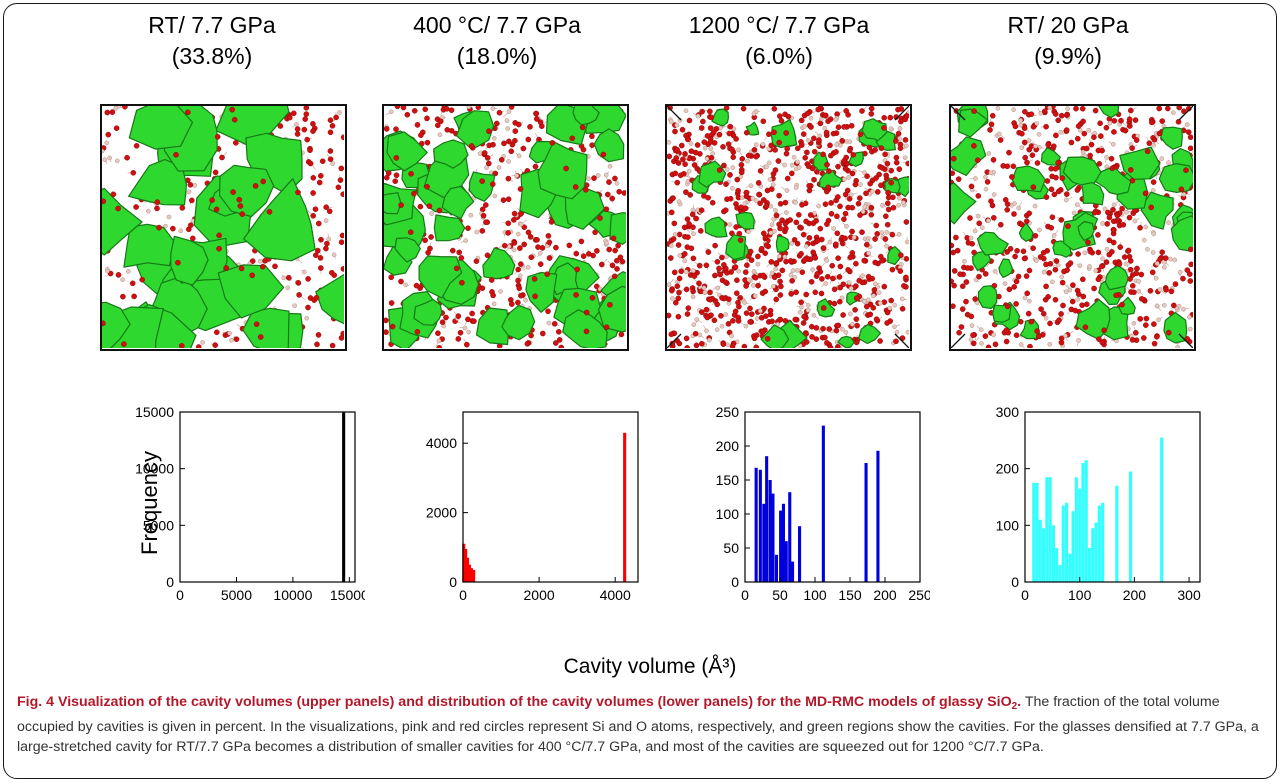 Image resolution: width=1282 pixels, height=784 pixels. I want to click on histogram-rt-7-7: 0 5000 10000 15000 0 5000 10000 15000, so click(250, 503).